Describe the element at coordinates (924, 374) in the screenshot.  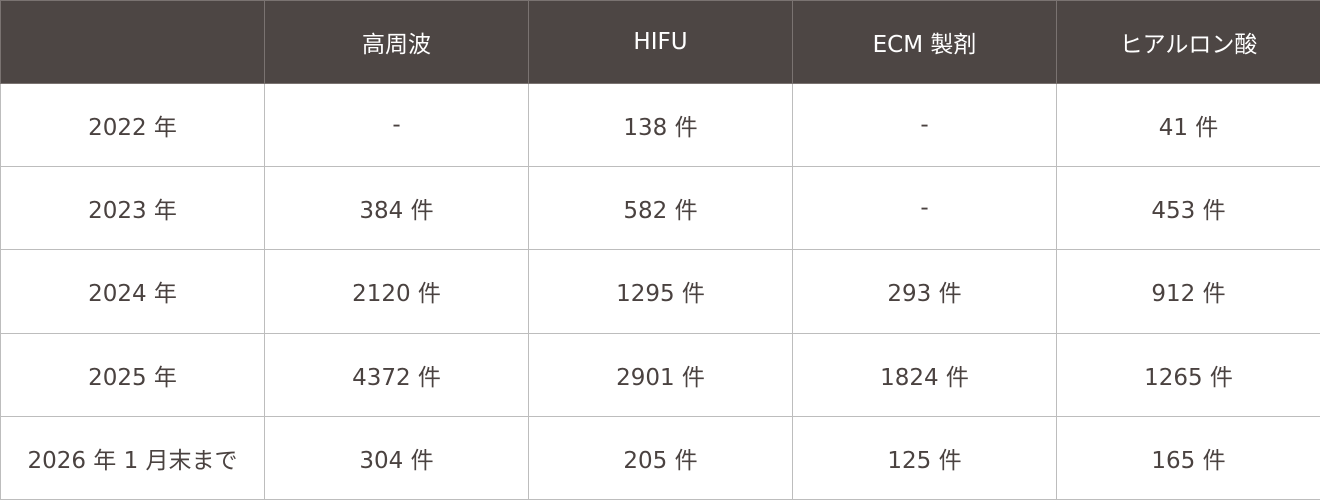
I see `table-cell: 1824 件` at that location.